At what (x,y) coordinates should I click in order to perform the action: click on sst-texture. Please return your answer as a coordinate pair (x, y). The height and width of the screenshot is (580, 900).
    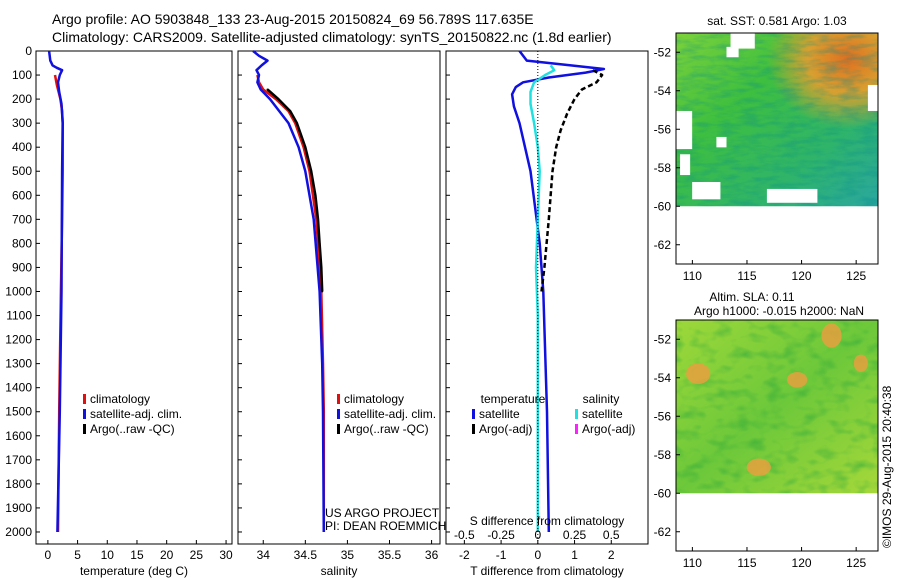
    Looking at the image, I should click on (777, 120).